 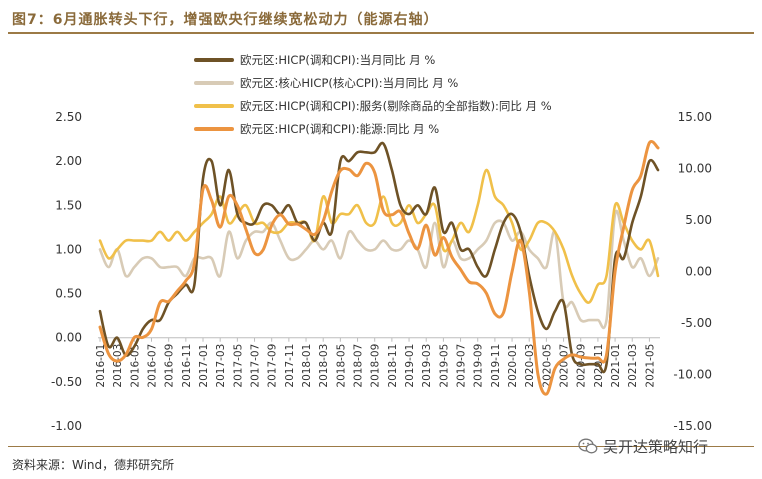 I want to click on left-axis-ticks: -1.00 -0.50 0.00 0.50 1.00 1.50 2.00 2.50, so click(x=66, y=271).